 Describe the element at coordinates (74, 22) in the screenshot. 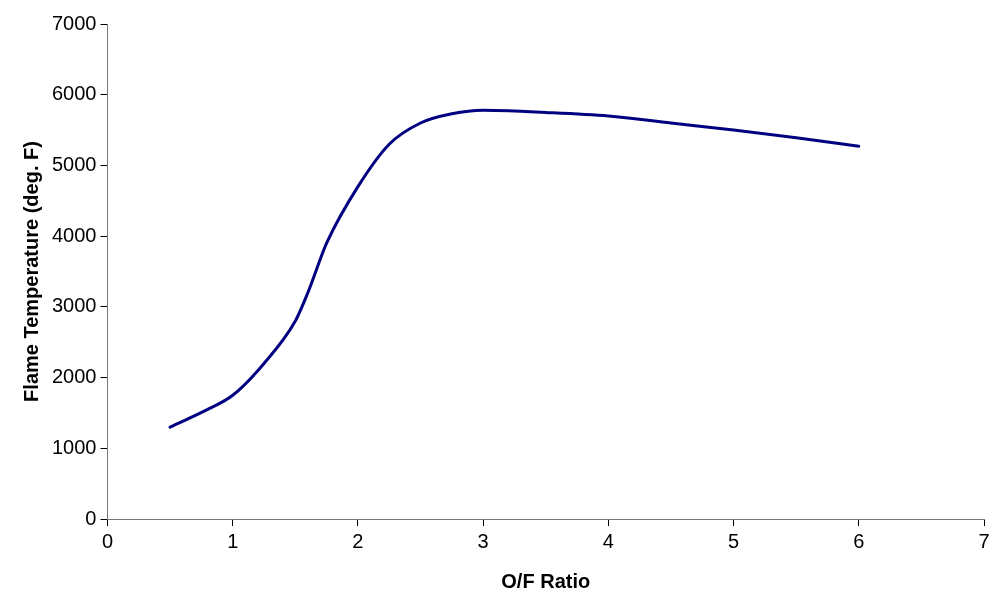

I see `y-tick-label: 7000` at that location.